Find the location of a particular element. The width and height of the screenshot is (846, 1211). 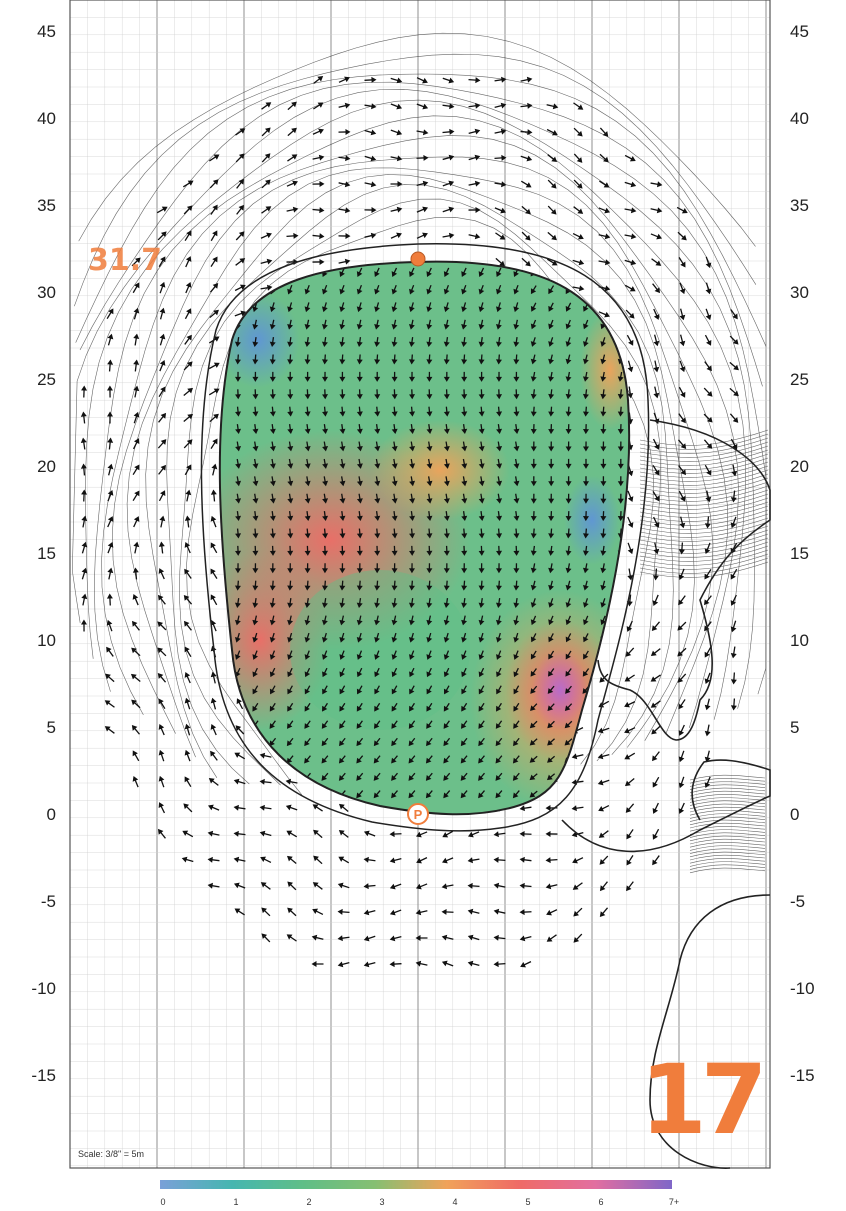

axis-label-right: 35 is located at coordinates (799, 205).